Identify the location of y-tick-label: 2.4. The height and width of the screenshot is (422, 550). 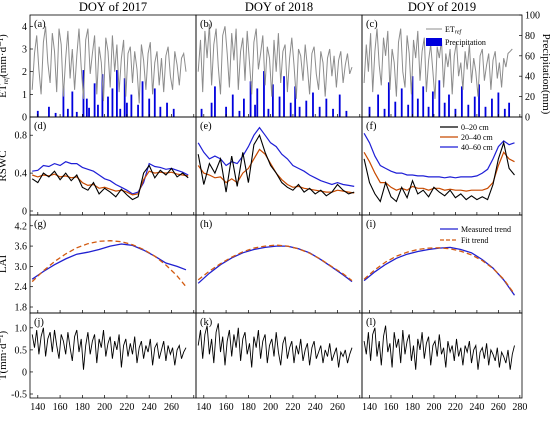
(21, 287).